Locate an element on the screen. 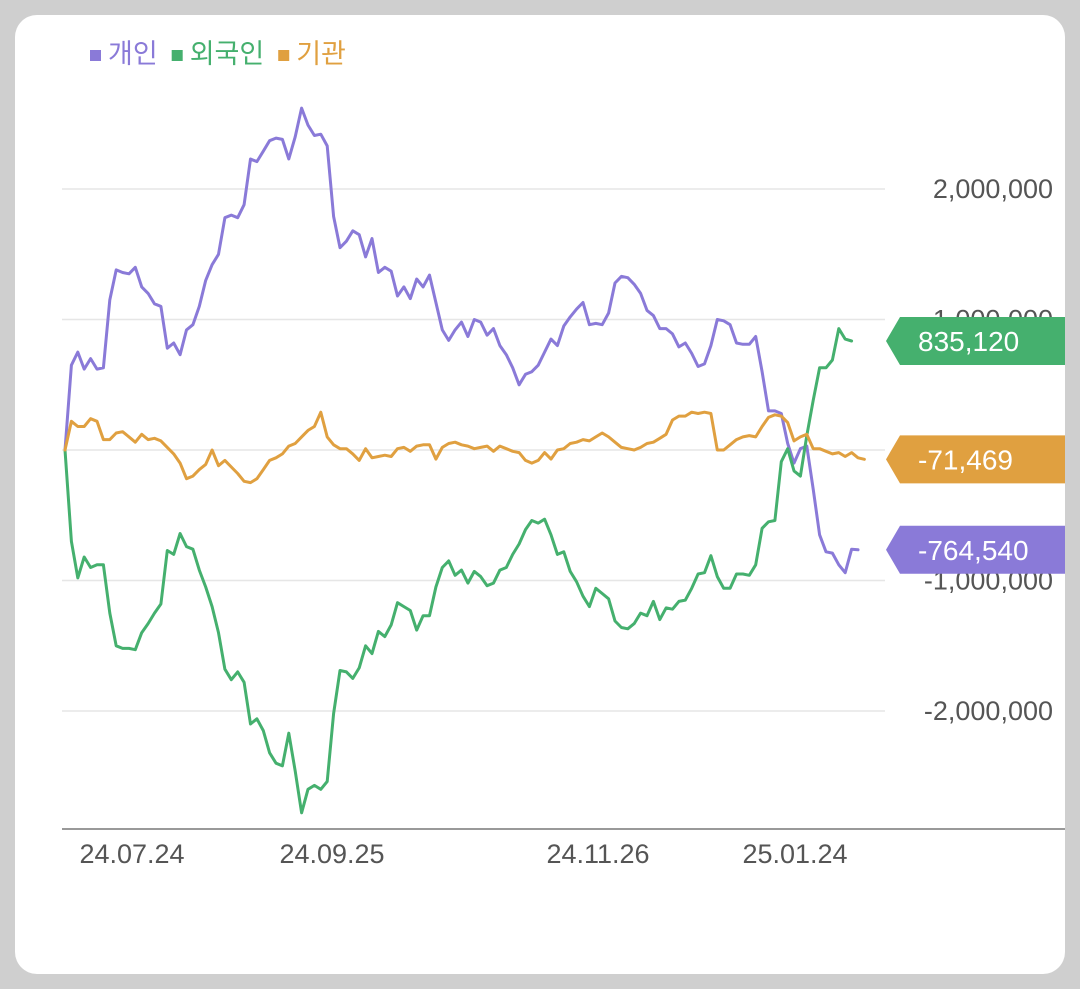  legend-label: 외국인 is located at coordinates (227, 54).